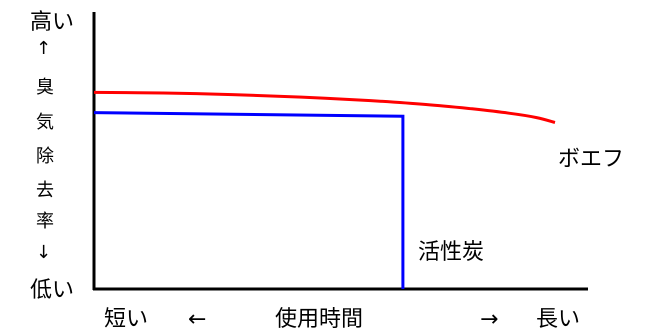 Image resolution: width=653 pixels, height=336 pixels. I want to click on y-low-label: 低い, so click(52, 290).